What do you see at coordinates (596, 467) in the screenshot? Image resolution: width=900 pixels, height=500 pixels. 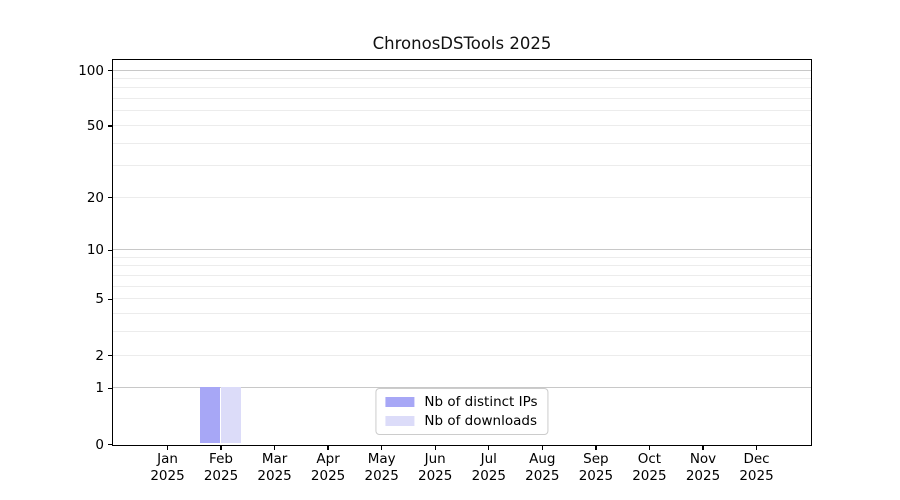 I see `x-tick-label: Sep 2025` at bounding box center [596, 467].